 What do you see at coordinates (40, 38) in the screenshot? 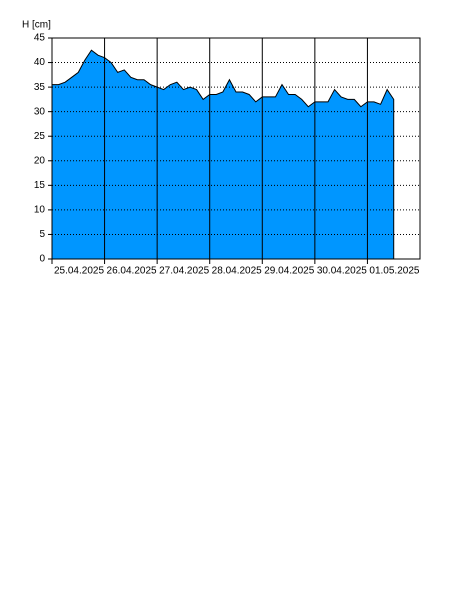
I see `y-tick-label: 45` at bounding box center [40, 38].